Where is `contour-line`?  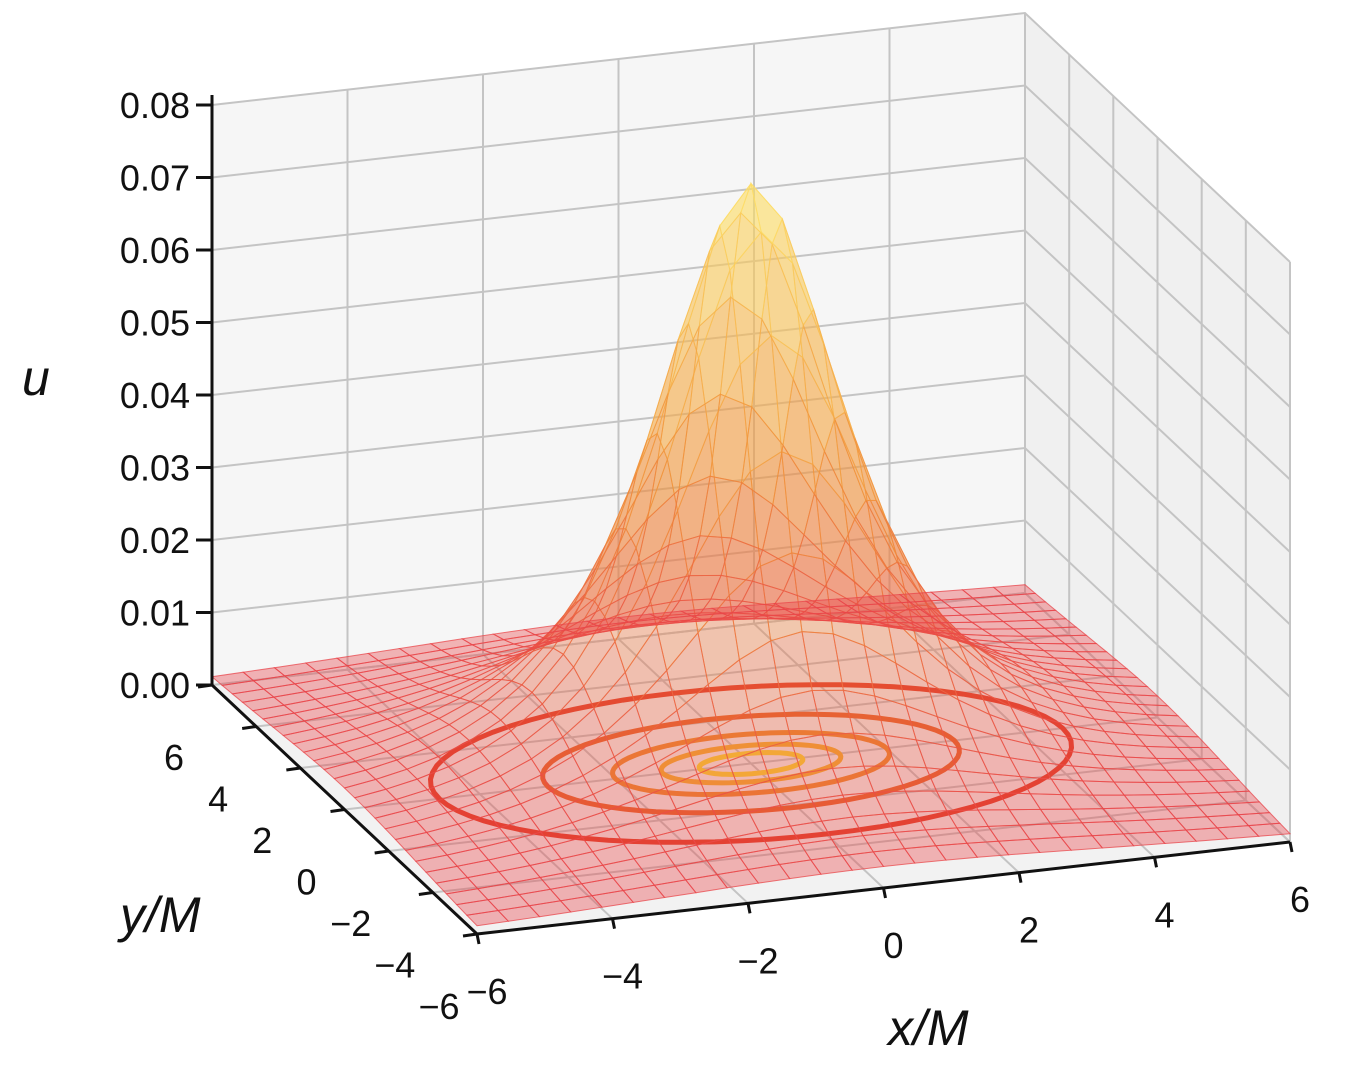 contour-line is located at coordinates (751, 763).